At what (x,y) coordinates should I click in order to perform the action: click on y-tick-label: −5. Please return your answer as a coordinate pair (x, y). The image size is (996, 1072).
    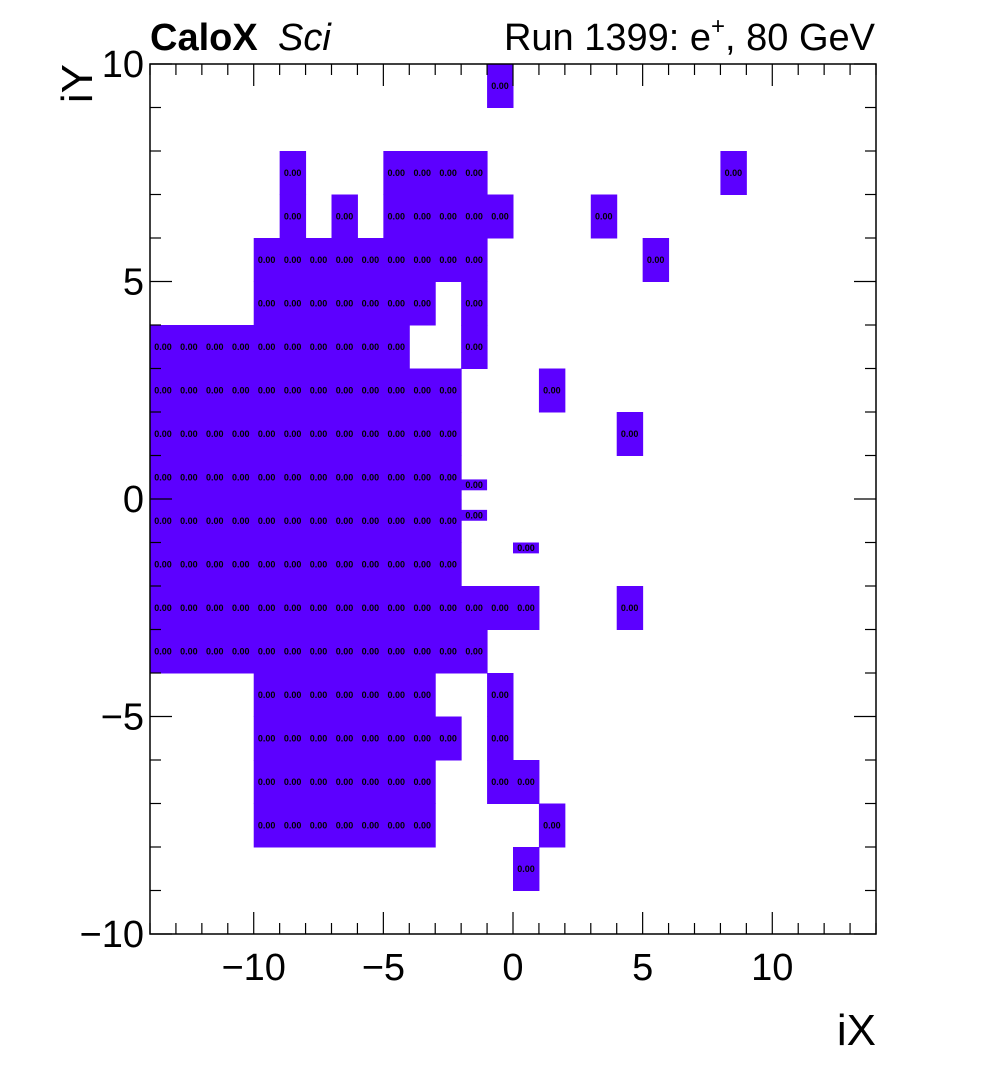
    Looking at the image, I should click on (122, 718).